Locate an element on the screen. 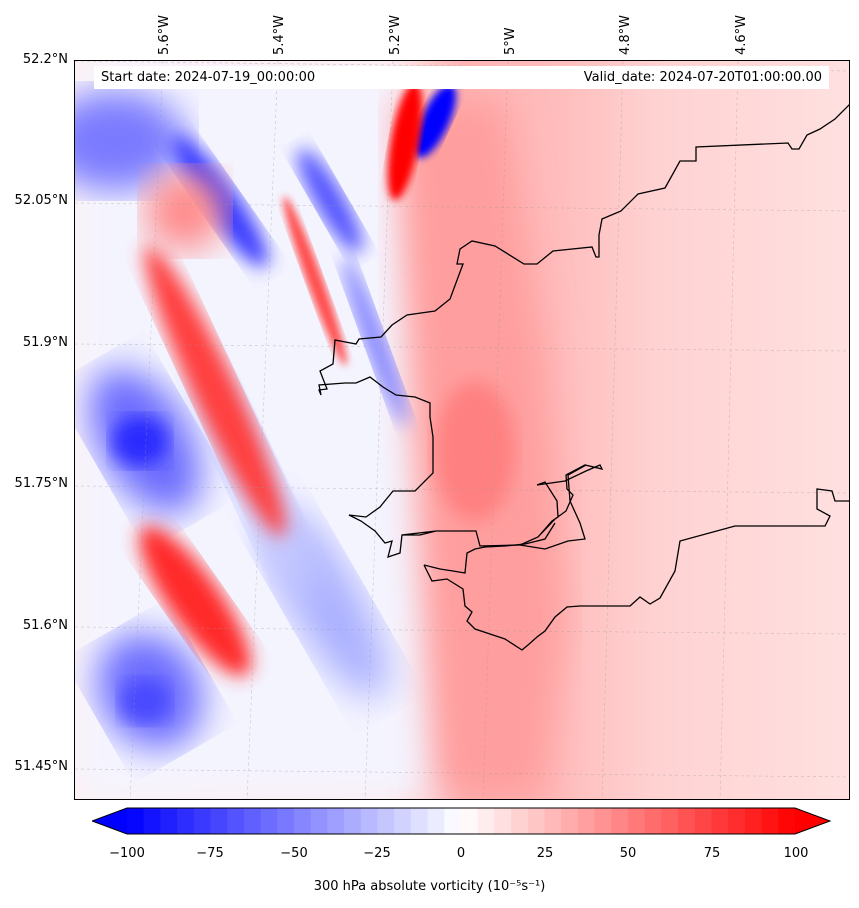 Image resolution: width=859 pixels, height=908 pixels. colorbar-tick-50: 50 is located at coordinates (628, 853).